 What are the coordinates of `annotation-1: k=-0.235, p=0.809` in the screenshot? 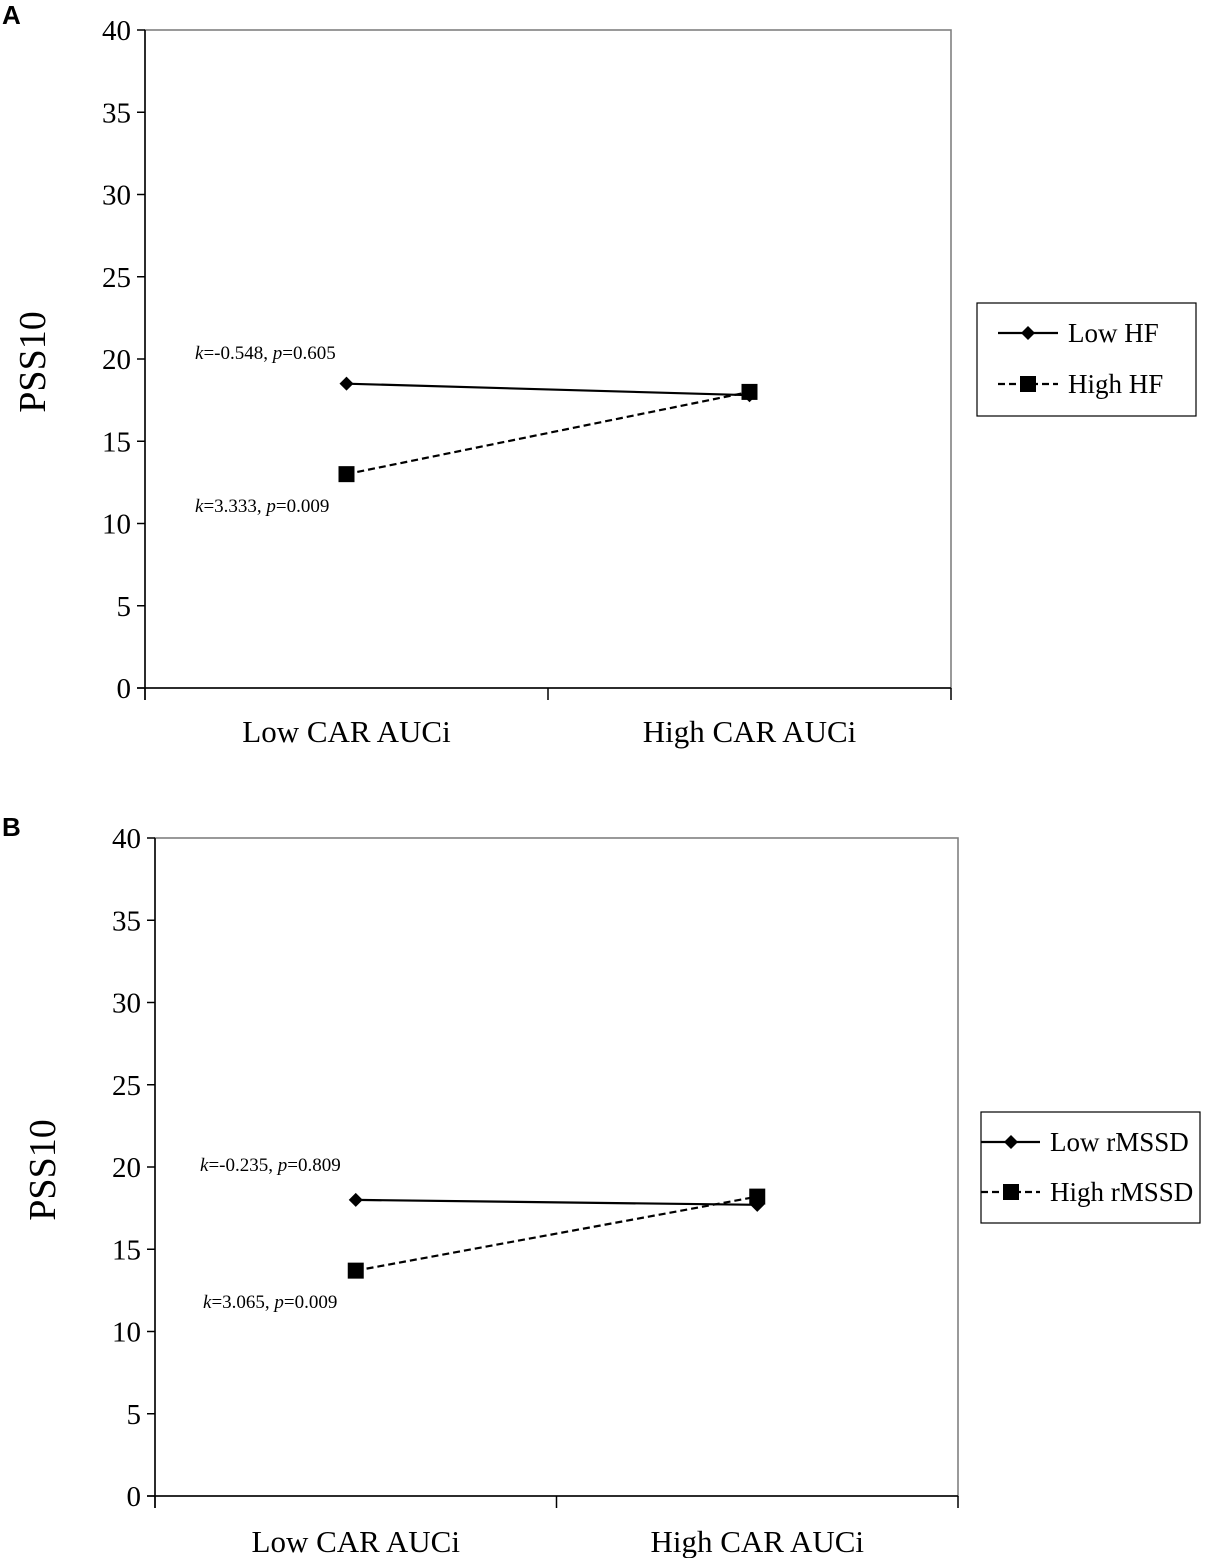 It's located at (270, 1165).